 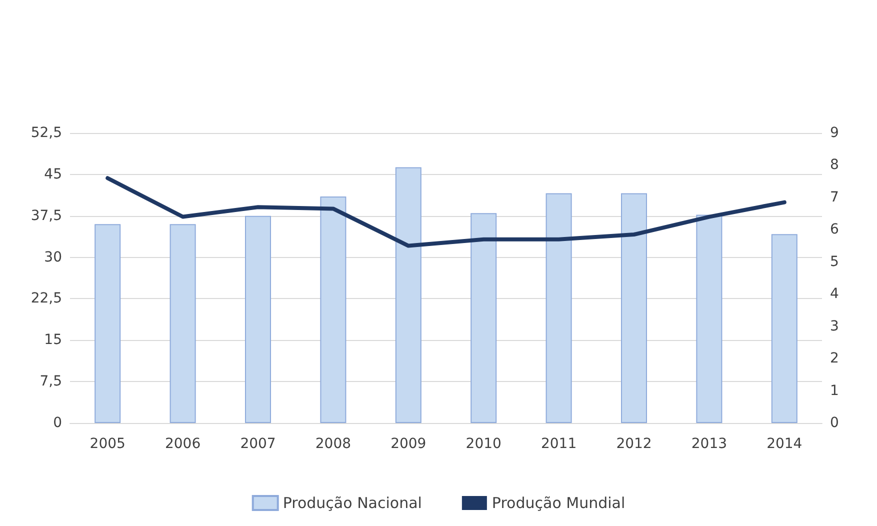 What do you see at coordinates (834, 390) in the screenshot?
I see `y2-tick-label: 1` at bounding box center [834, 390].